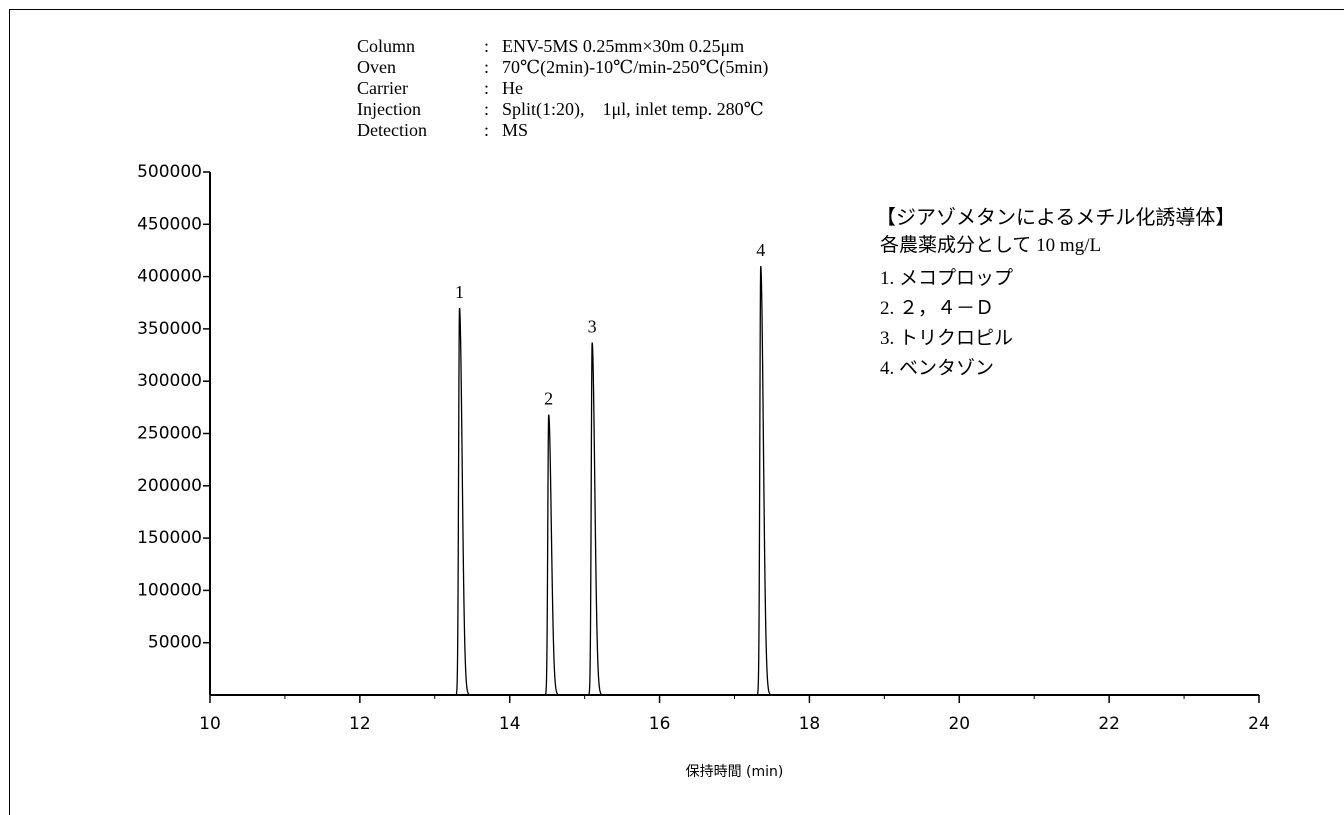 The width and height of the screenshot is (1344, 815). What do you see at coordinates (169, 590) in the screenshot?
I see `y-tick-label: 100000` at bounding box center [169, 590].